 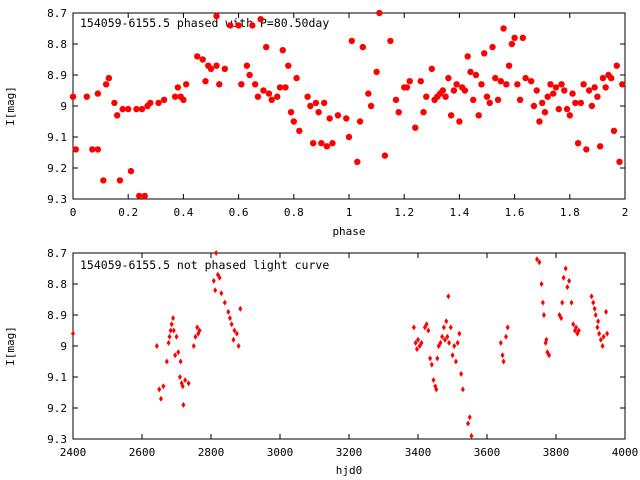 I want to click on unphased-x-tick-label: 3400, so click(x=418, y=452).